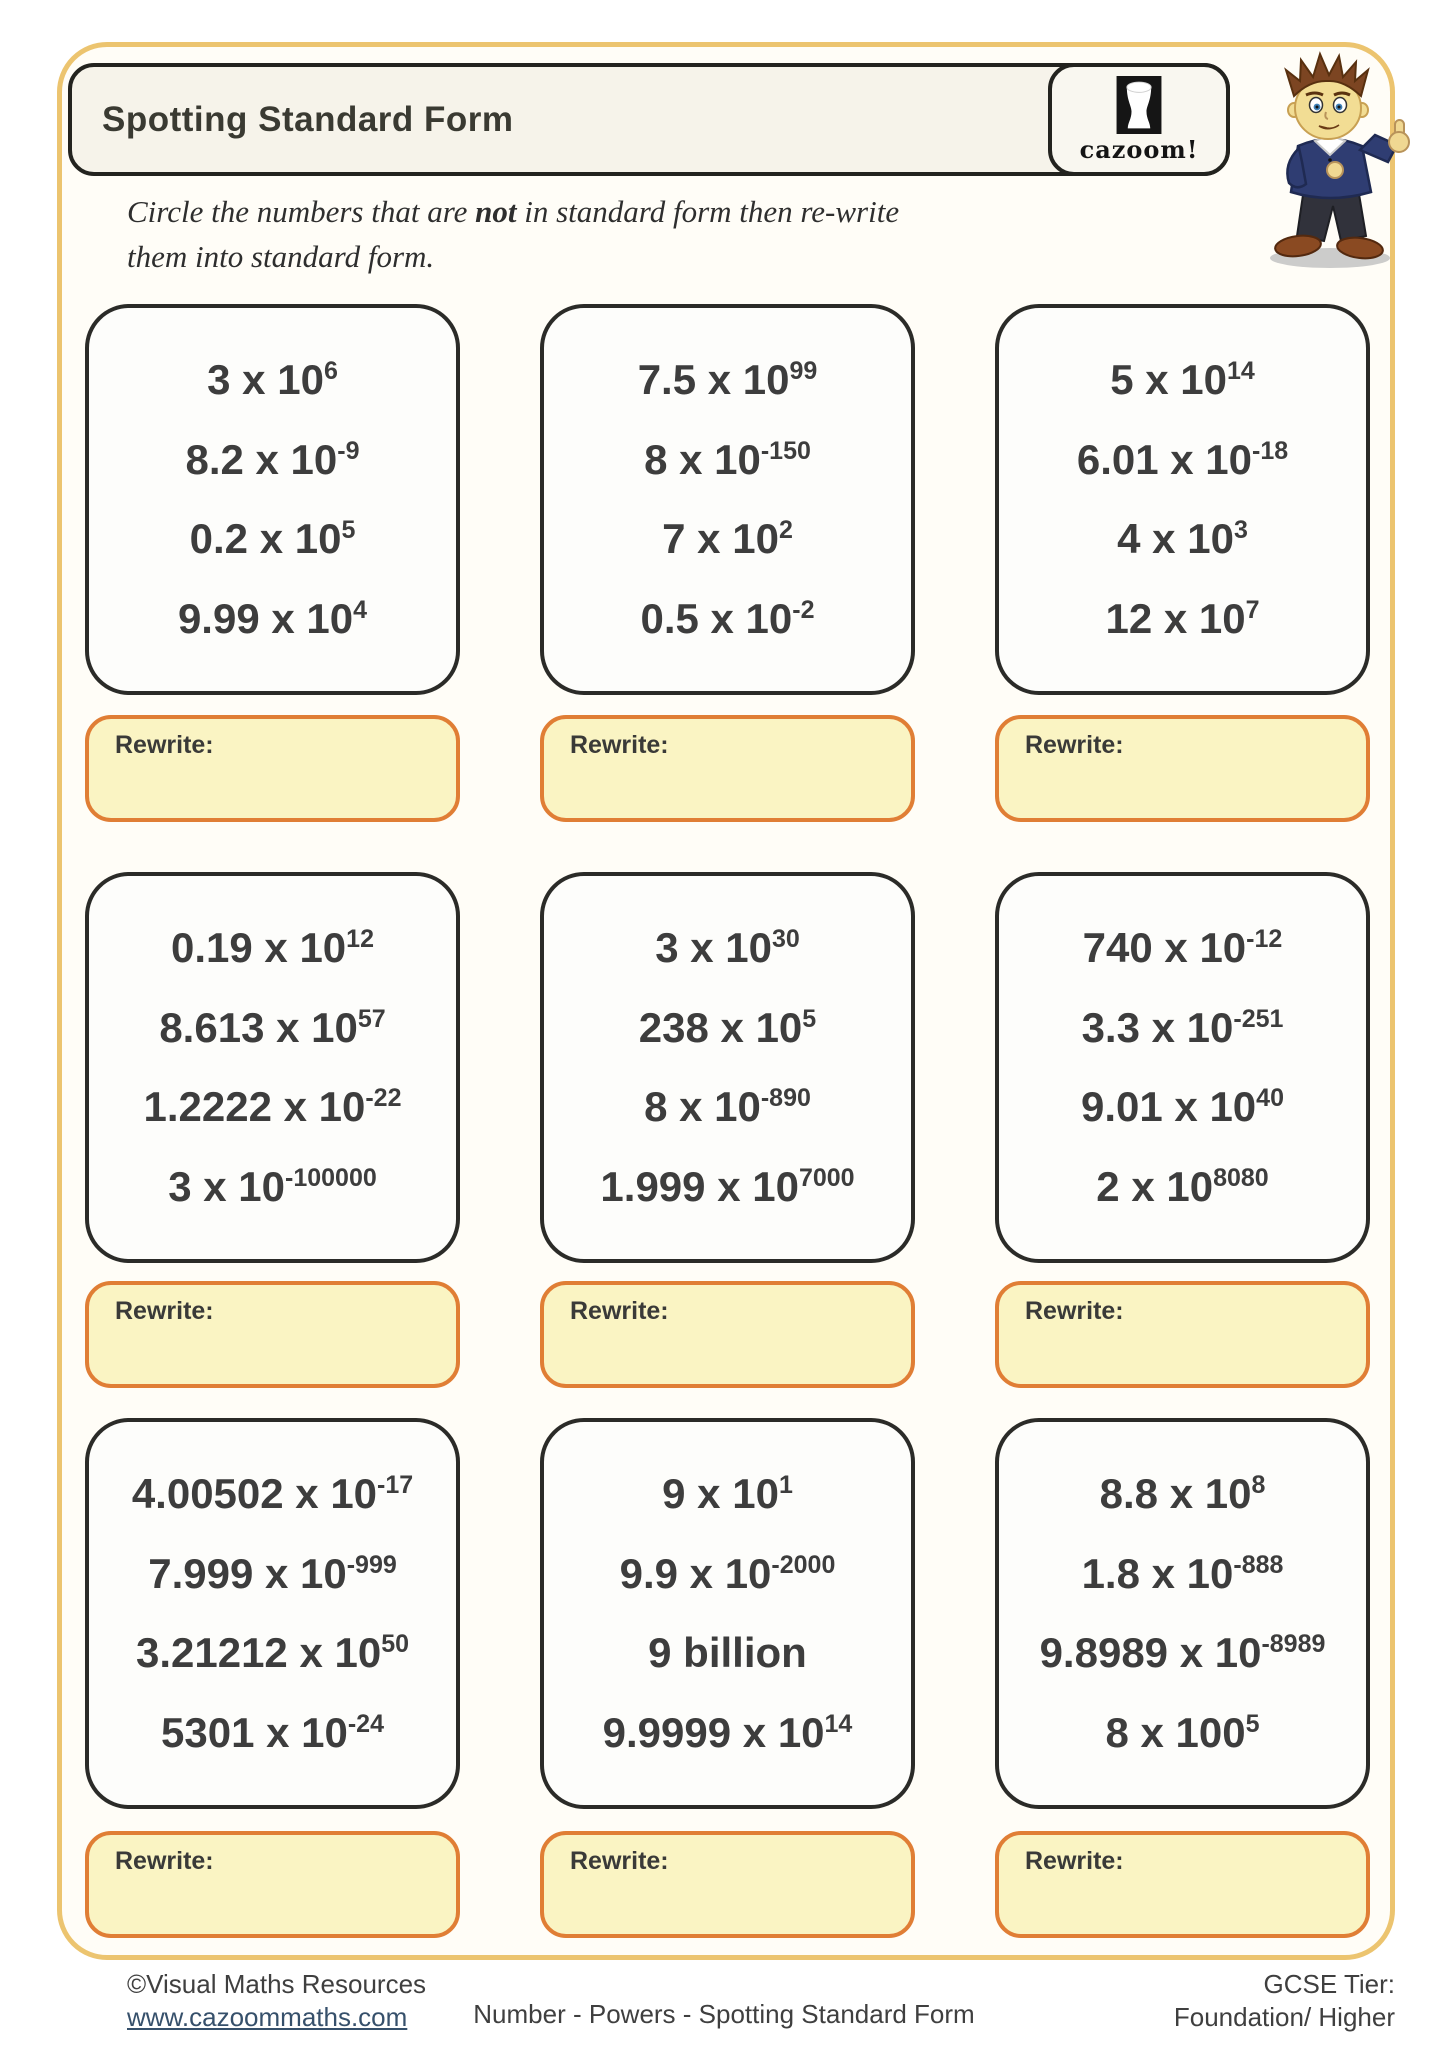  Describe the element at coordinates (227, 1187) in the screenshot. I see `expression-base: 3 x 10` at that location.